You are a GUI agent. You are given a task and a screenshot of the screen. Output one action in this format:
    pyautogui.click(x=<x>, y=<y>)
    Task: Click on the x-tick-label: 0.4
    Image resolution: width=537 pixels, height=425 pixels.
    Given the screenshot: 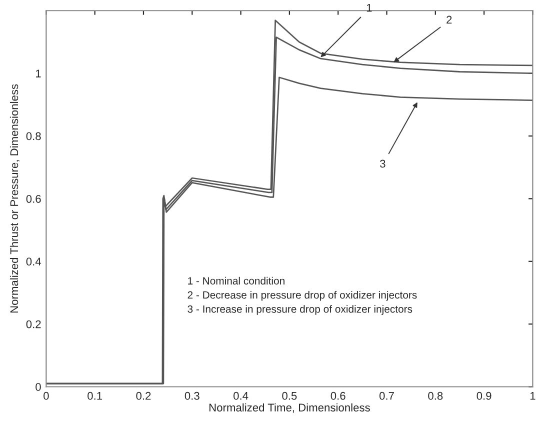 What is the action you would take?
    pyautogui.click(x=241, y=396)
    